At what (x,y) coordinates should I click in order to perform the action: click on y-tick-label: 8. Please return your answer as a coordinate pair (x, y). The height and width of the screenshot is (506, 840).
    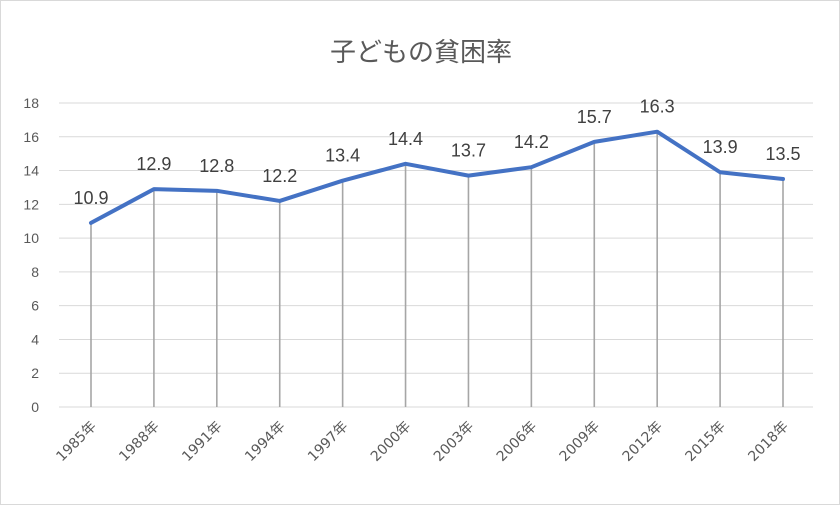
    Looking at the image, I should click on (35, 272).